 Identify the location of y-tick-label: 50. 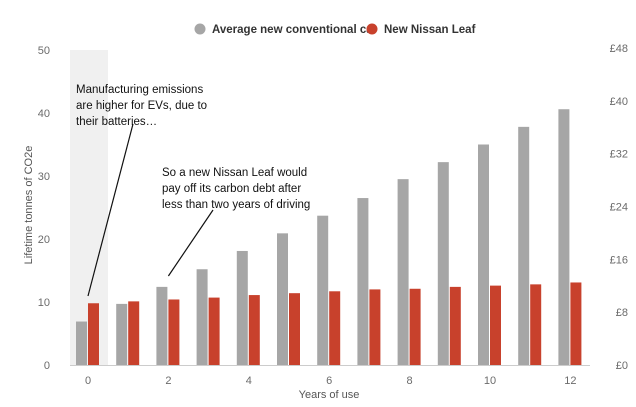
(44, 51).